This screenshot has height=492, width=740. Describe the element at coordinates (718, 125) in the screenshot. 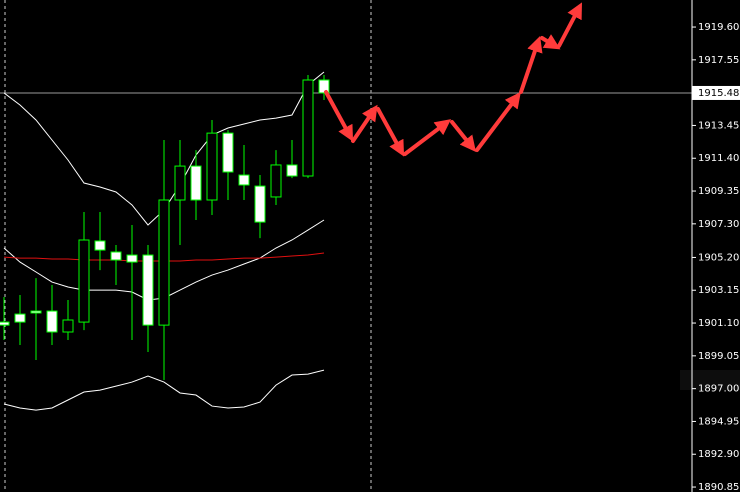

I see `y-tick-label: 1913.45` at that location.